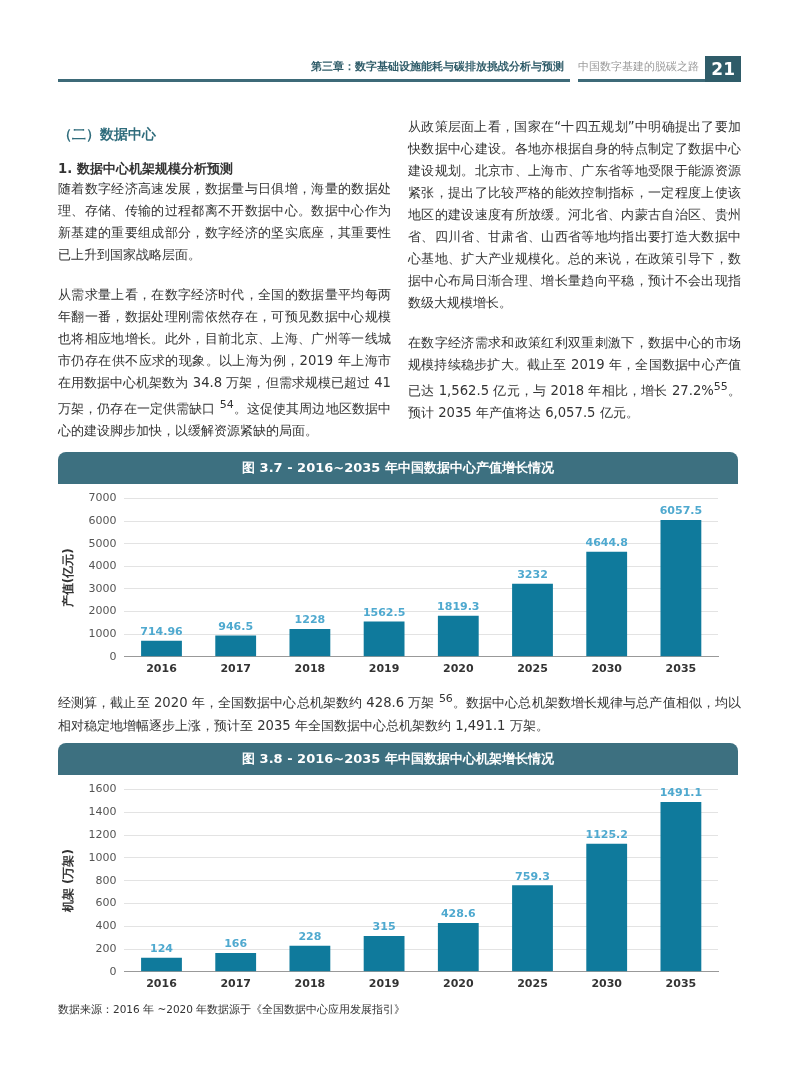  Describe the element at coordinates (314, 71) in the screenshot. I see `text: 第三章：数字基础设施能耗与碳排放挑战分析与预测` at that location.